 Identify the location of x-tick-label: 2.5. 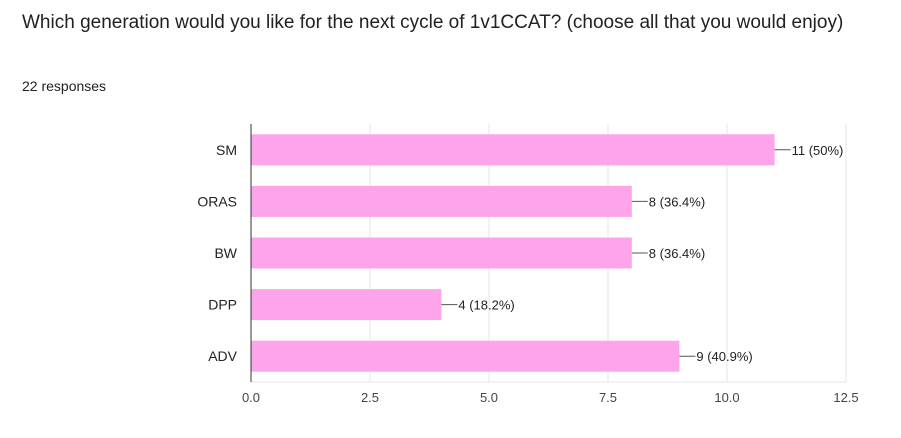
(370, 397).